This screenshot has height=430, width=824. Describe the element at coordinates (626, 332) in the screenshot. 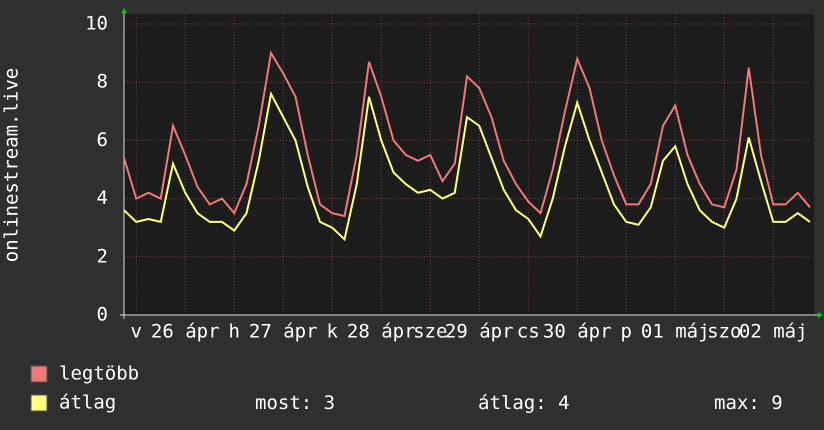

I see `x-tick-label: p` at that location.